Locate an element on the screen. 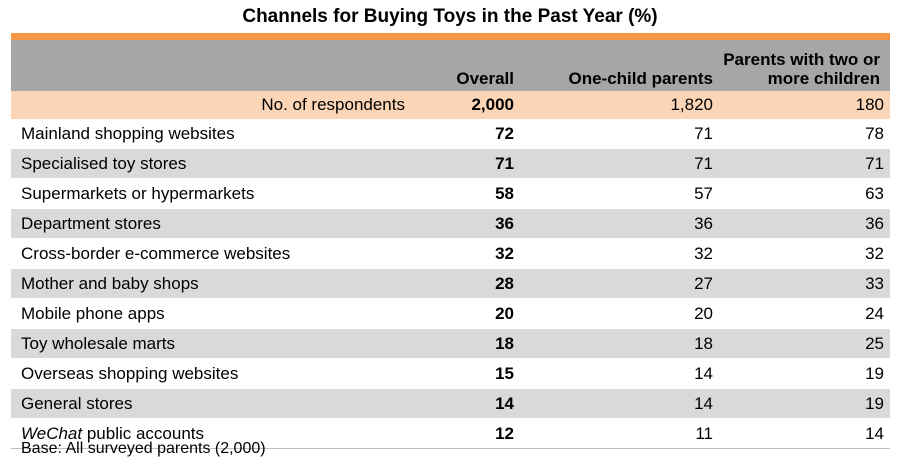 The image size is (900, 465). value-two-or-more: 24 is located at coordinates (804, 313).